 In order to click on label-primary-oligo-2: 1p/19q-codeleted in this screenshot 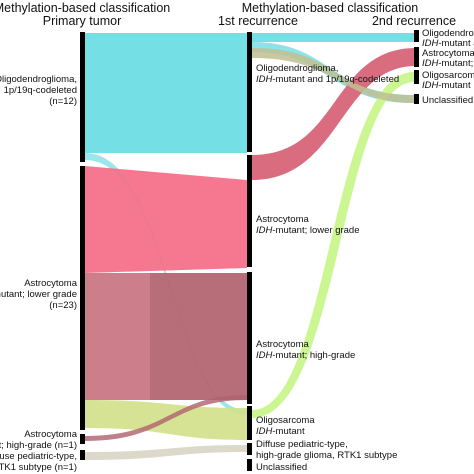, I will do `click(40, 90)`.